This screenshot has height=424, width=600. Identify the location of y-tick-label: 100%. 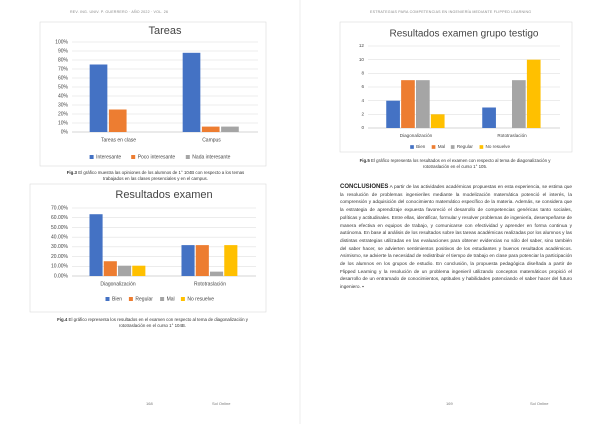
(61, 42).